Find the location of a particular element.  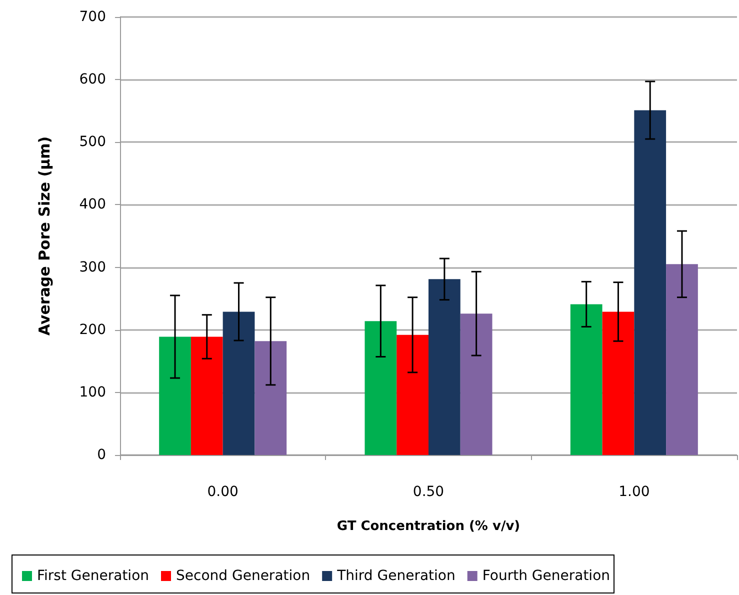

legend-label: Second Generation is located at coordinates (243, 576).